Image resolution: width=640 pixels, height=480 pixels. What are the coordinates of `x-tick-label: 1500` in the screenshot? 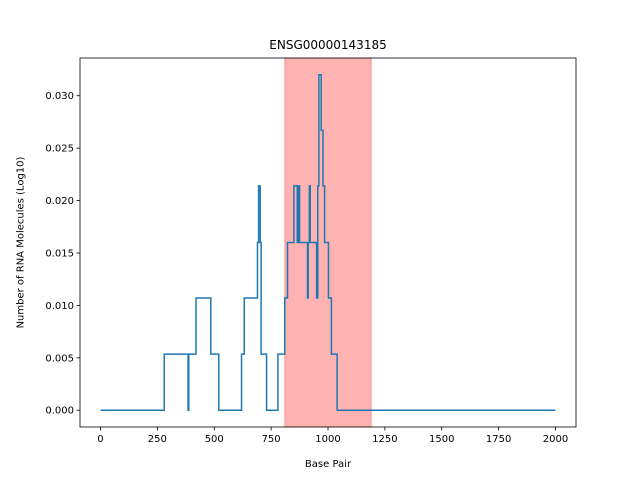 It's located at (441, 439).